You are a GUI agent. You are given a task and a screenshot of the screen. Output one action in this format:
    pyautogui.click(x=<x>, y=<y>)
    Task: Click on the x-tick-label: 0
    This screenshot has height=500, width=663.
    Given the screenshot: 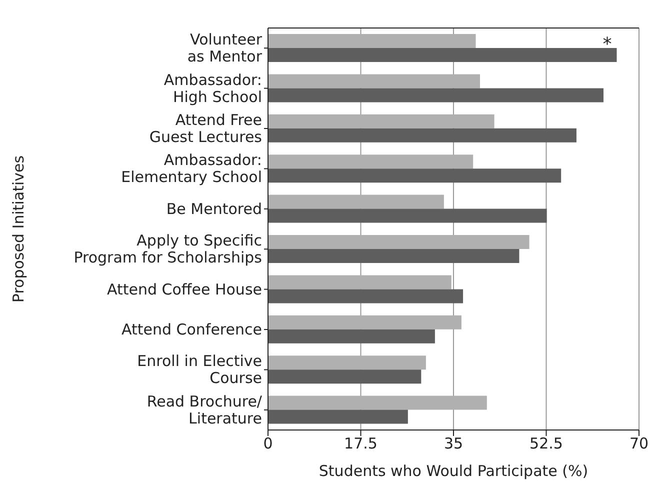 What is the action you would take?
    pyautogui.click(x=268, y=443)
    